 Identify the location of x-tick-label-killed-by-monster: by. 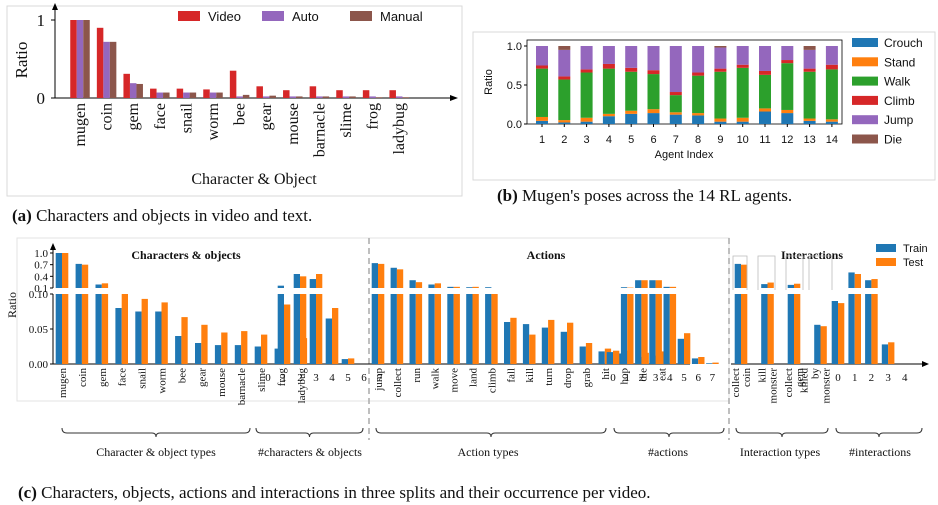
(816, 374).